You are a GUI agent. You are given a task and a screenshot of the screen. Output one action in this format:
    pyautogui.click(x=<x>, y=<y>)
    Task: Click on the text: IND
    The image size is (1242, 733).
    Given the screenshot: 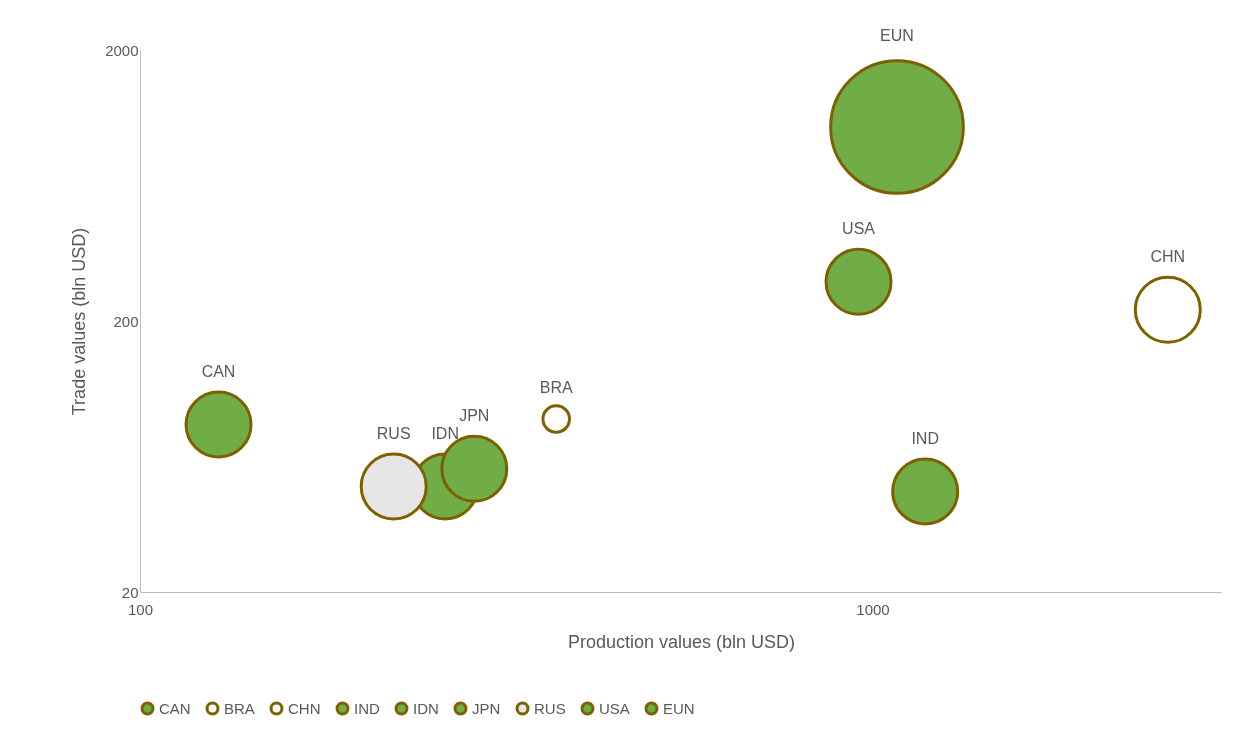 What is the action you would take?
    pyautogui.click(x=925, y=438)
    